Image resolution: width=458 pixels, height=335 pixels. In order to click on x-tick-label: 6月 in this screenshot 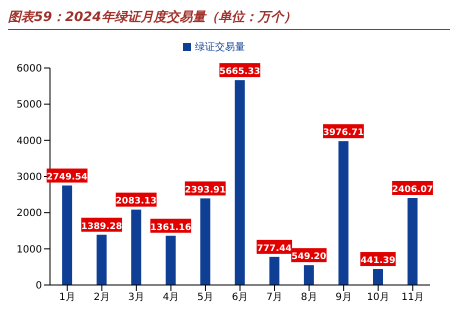, I will do `click(240, 298)`.